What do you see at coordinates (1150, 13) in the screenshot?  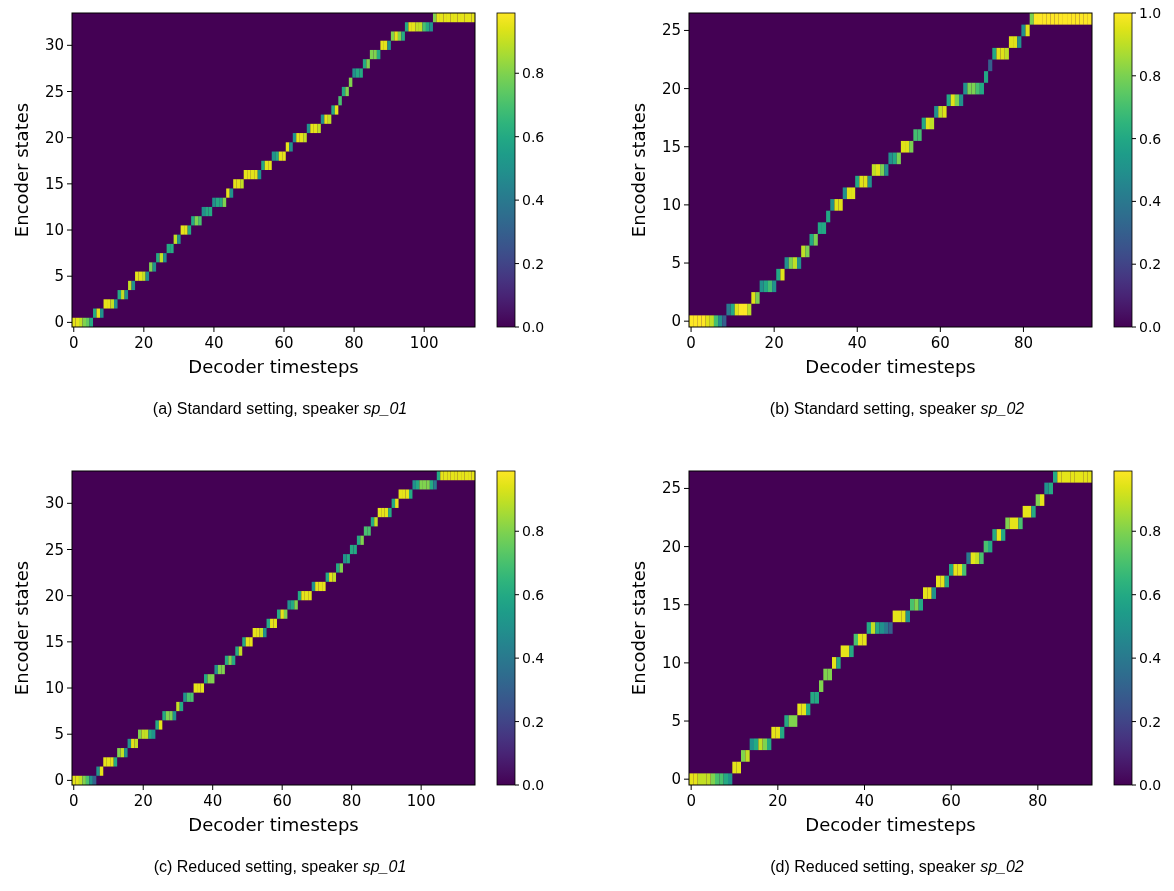 I see `color-bar-label: 1.0` at bounding box center [1150, 13].